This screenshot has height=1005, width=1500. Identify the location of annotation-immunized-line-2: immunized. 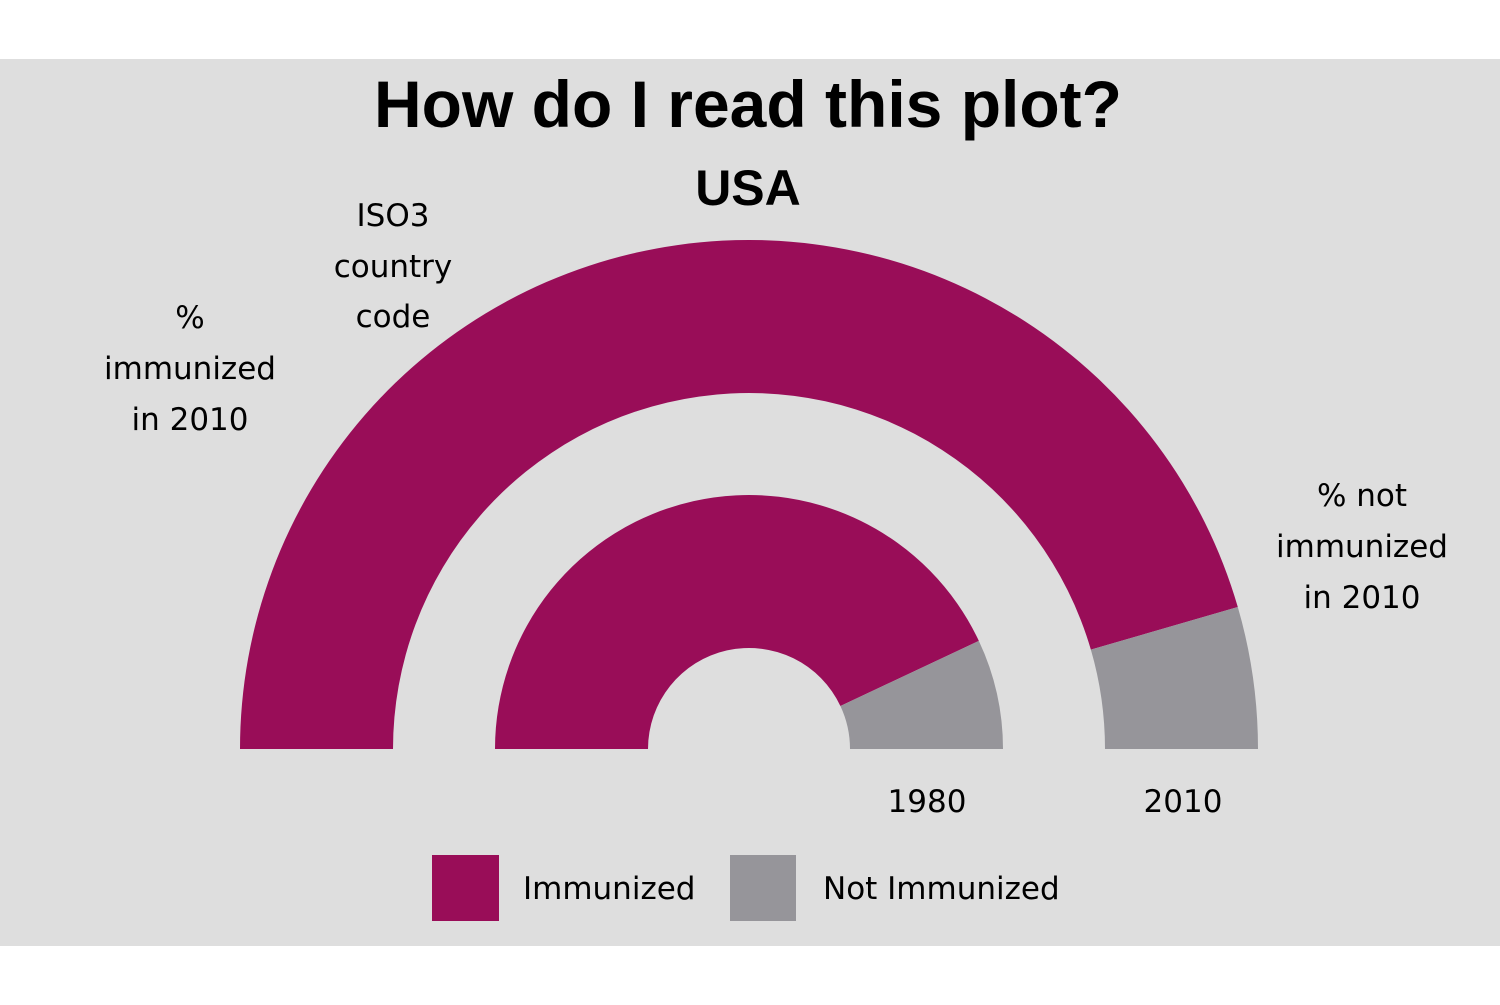
(190, 369).